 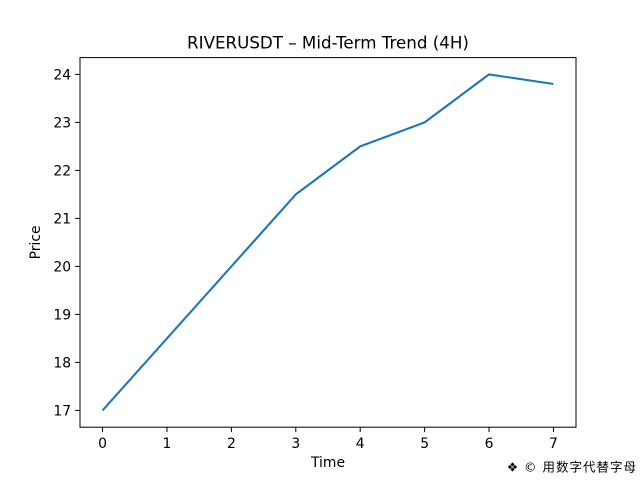 What do you see at coordinates (328, 439) in the screenshot?
I see `x-axis-ticks: 0 1 2 3 4 5 6 7` at bounding box center [328, 439].